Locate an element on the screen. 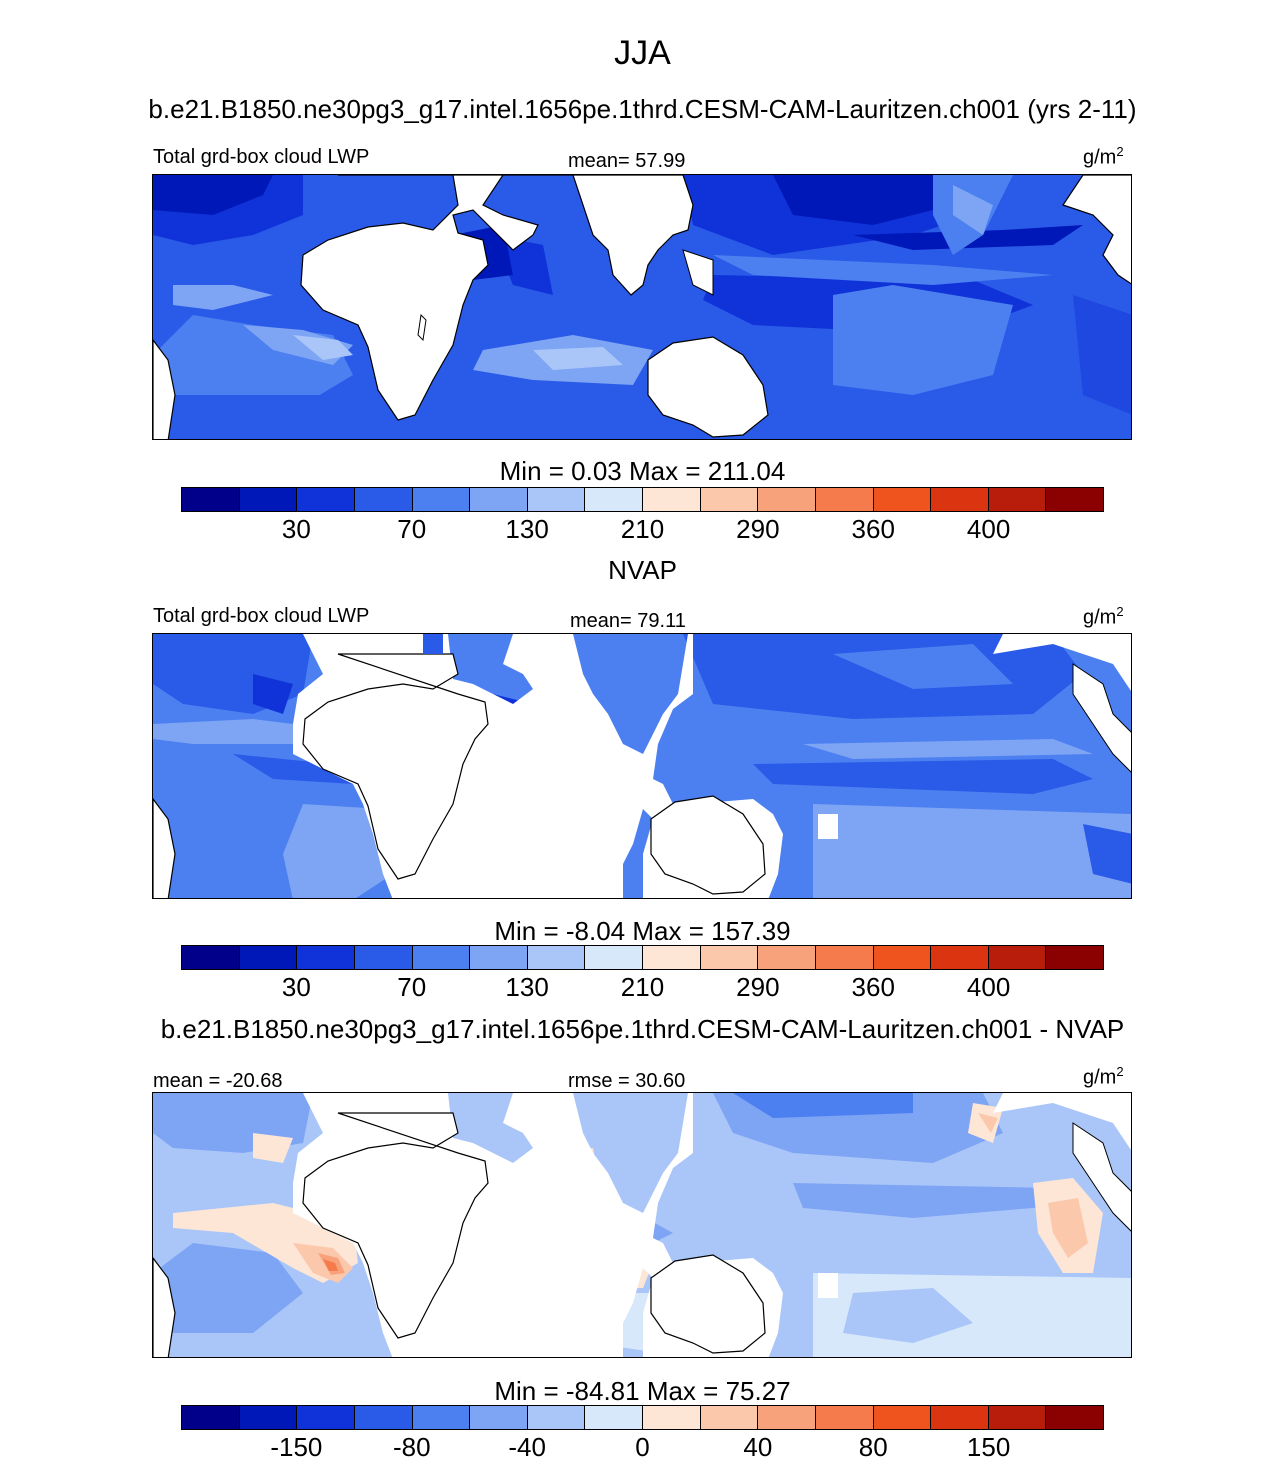 This screenshot has width=1285, height=1463. obs-title: NVAP is located at coordinates (642, 570).